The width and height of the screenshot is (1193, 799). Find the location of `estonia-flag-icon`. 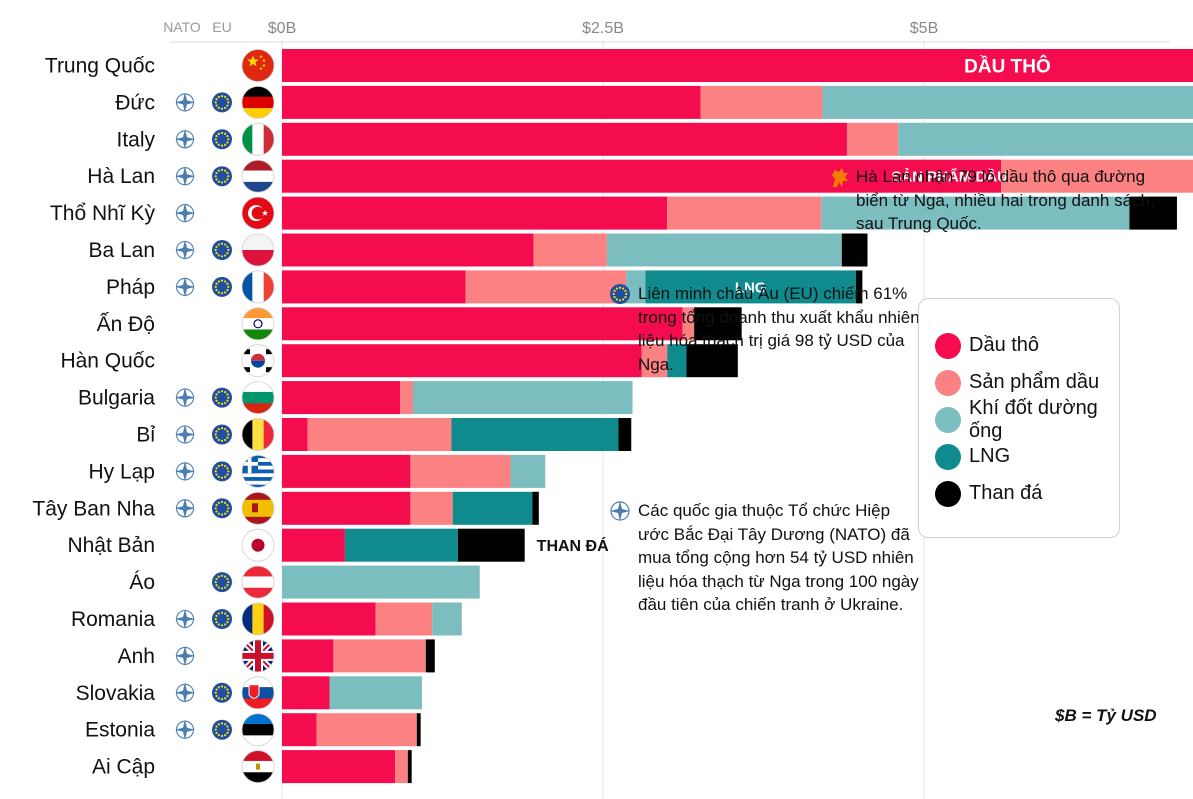

estonia-flag-icon is located at coordinates (258, 730).